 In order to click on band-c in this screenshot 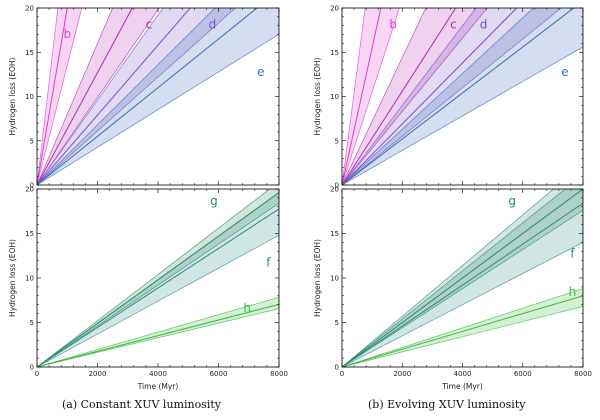, I will do `click(415, 96)`.